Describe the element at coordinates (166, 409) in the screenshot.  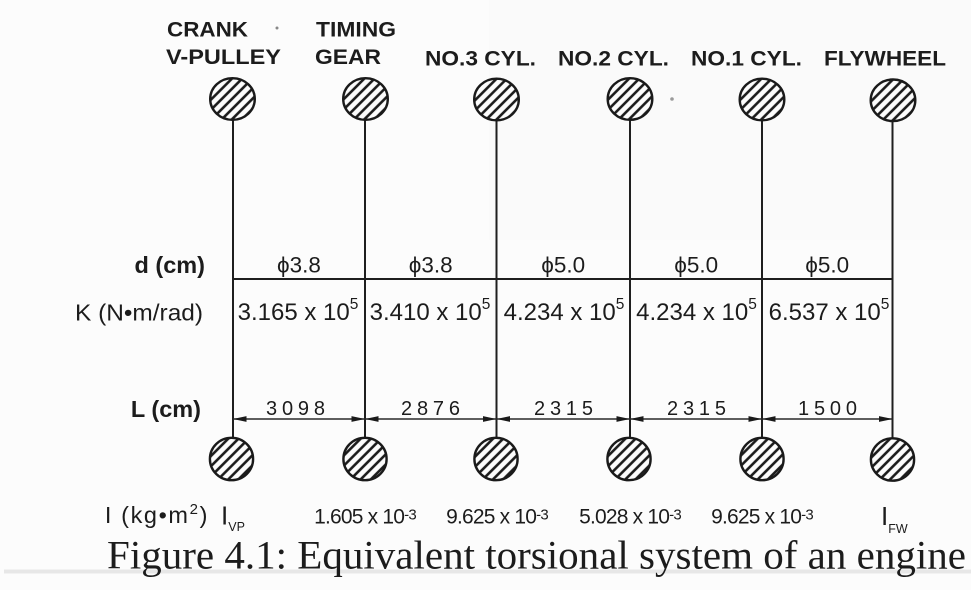
I see `svg-text: L (cm)` at that location.